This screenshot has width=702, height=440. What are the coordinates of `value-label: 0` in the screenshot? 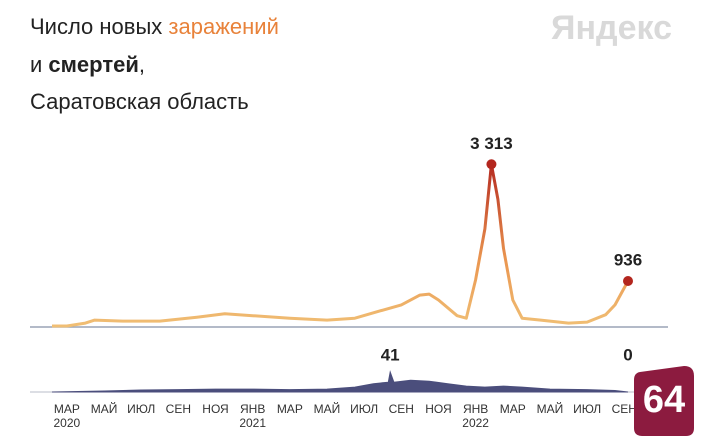 It's located at (627, 354).